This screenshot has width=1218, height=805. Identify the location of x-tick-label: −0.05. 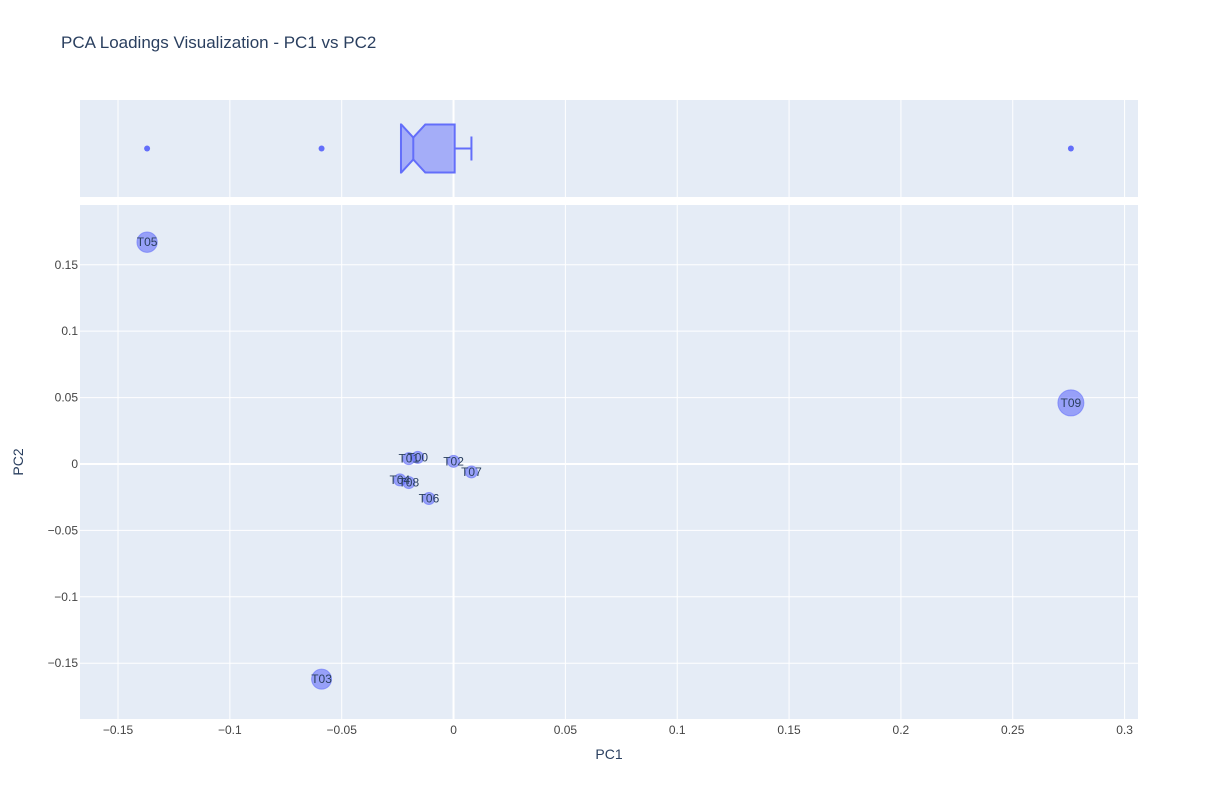
(342, 730).